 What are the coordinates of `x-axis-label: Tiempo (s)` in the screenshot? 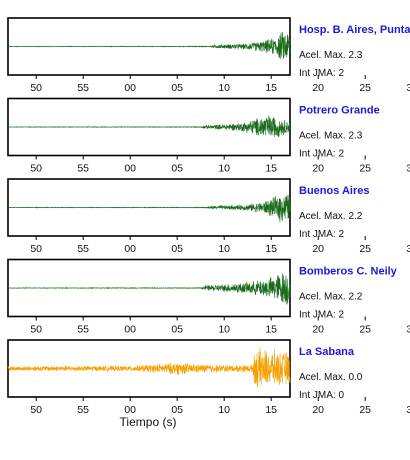 It's located at (148, 422).